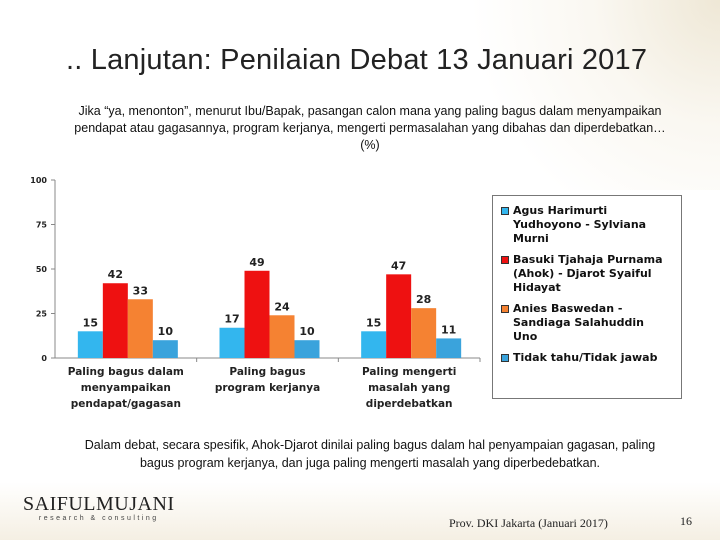 The height and width of the screenshot is (540, 720). Describe the element at coordinates (98, 518) in the screenshot. I see `logo-tagline: research & consulting` at that location.